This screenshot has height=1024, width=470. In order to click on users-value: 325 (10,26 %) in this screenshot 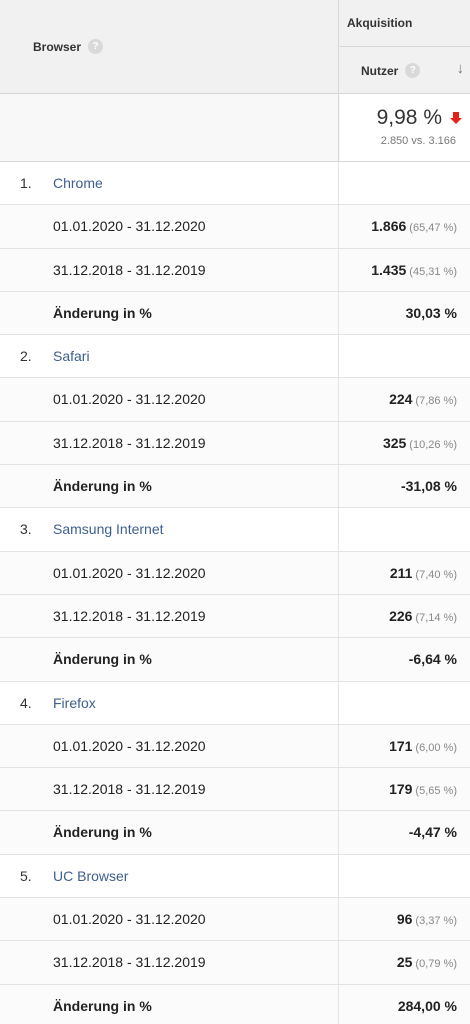, I will do `click(420, 443)`.